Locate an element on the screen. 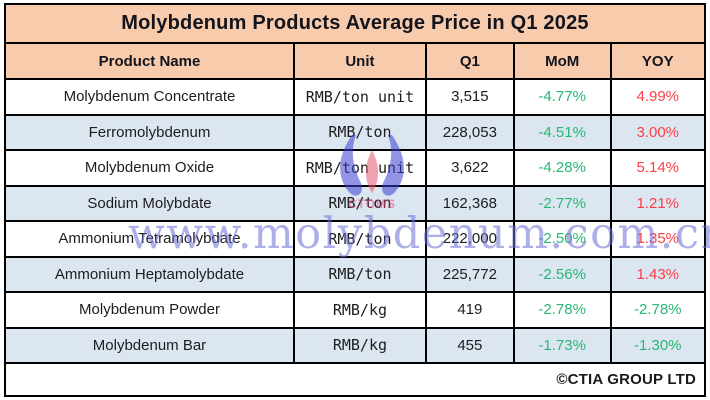 The width and height of the screenshot is (710, 400). product-name-cell: Ferromolybdenum is located at coordinates (150, 132).